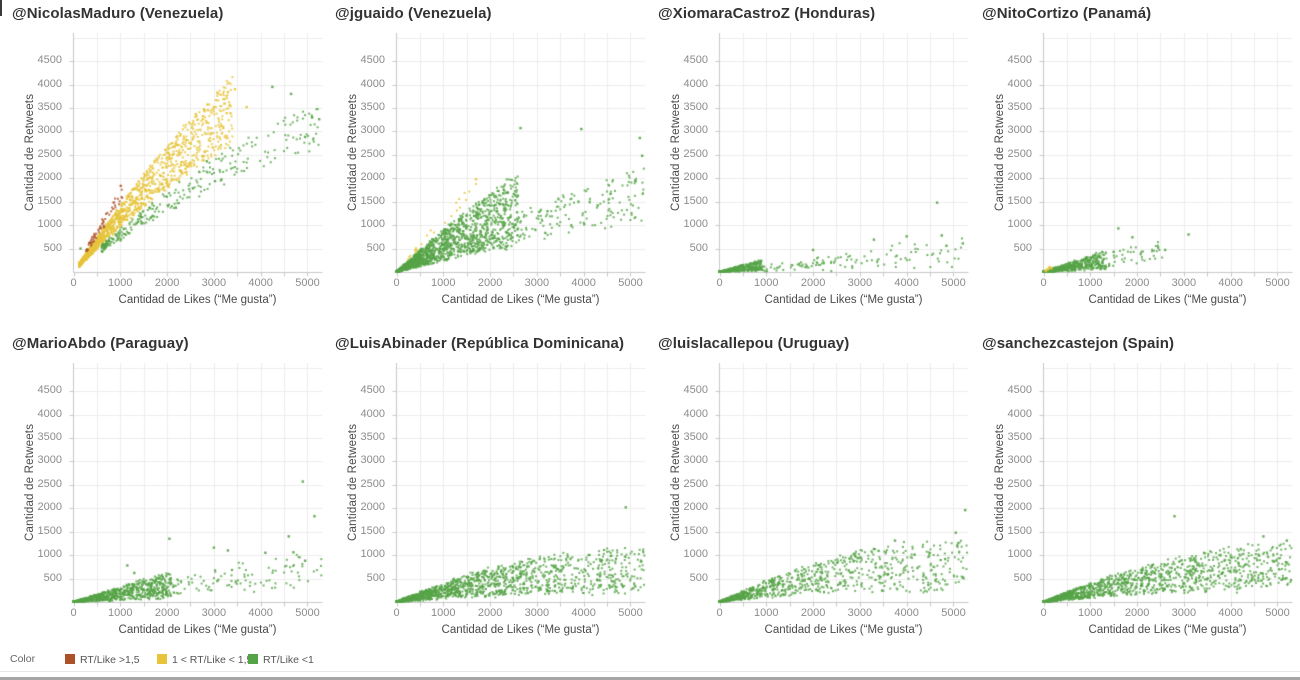 This screenshot has height=680, width=1300. Describe the element at coordinates (413, 13) in the screenshot. I see `subplot-title: @jguaido (Venezuela)` at that location.